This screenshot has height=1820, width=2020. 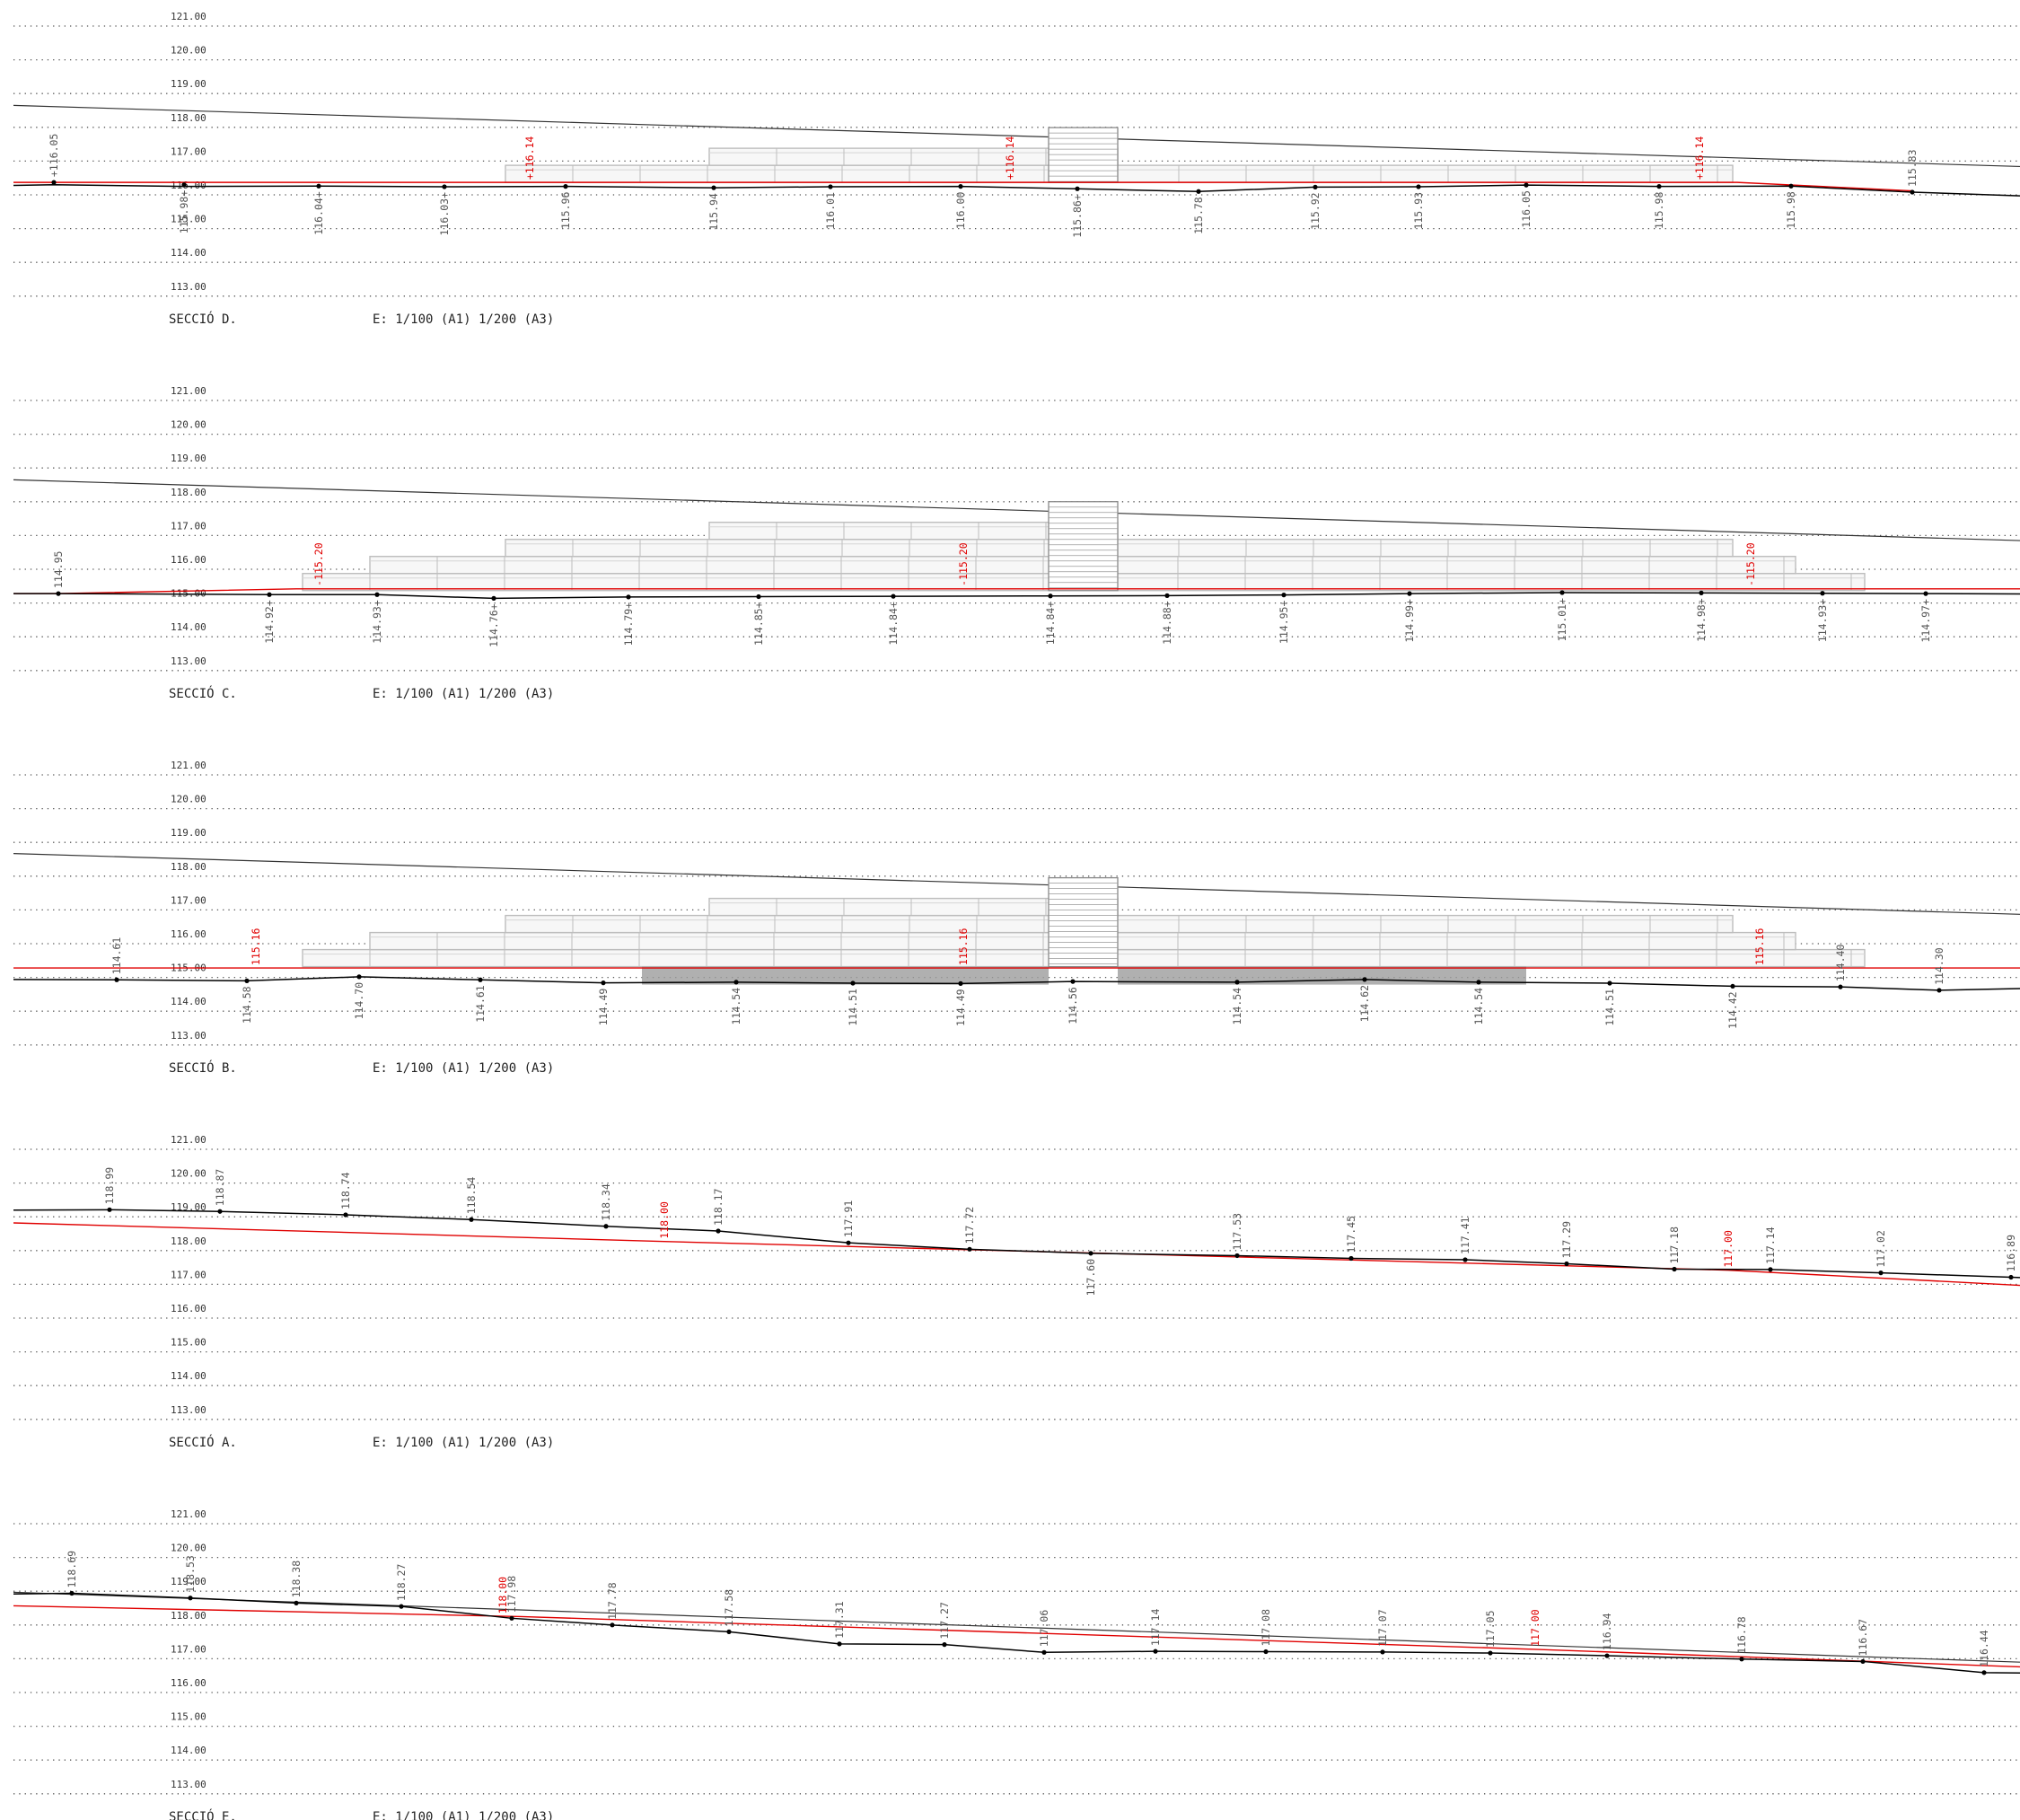 What do you see at coordinates (894, 624) in the screenshot?
I see `spot-level-label: 114.84+` at bounding box center [894, 624].